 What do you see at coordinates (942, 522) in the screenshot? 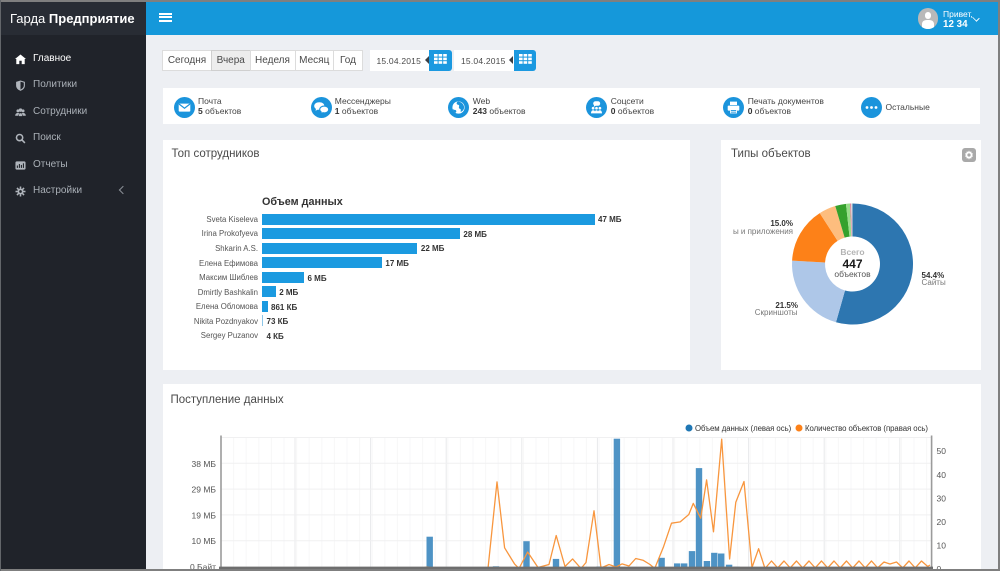
I see `svg-text: 20` at bounding box center [942, 522].